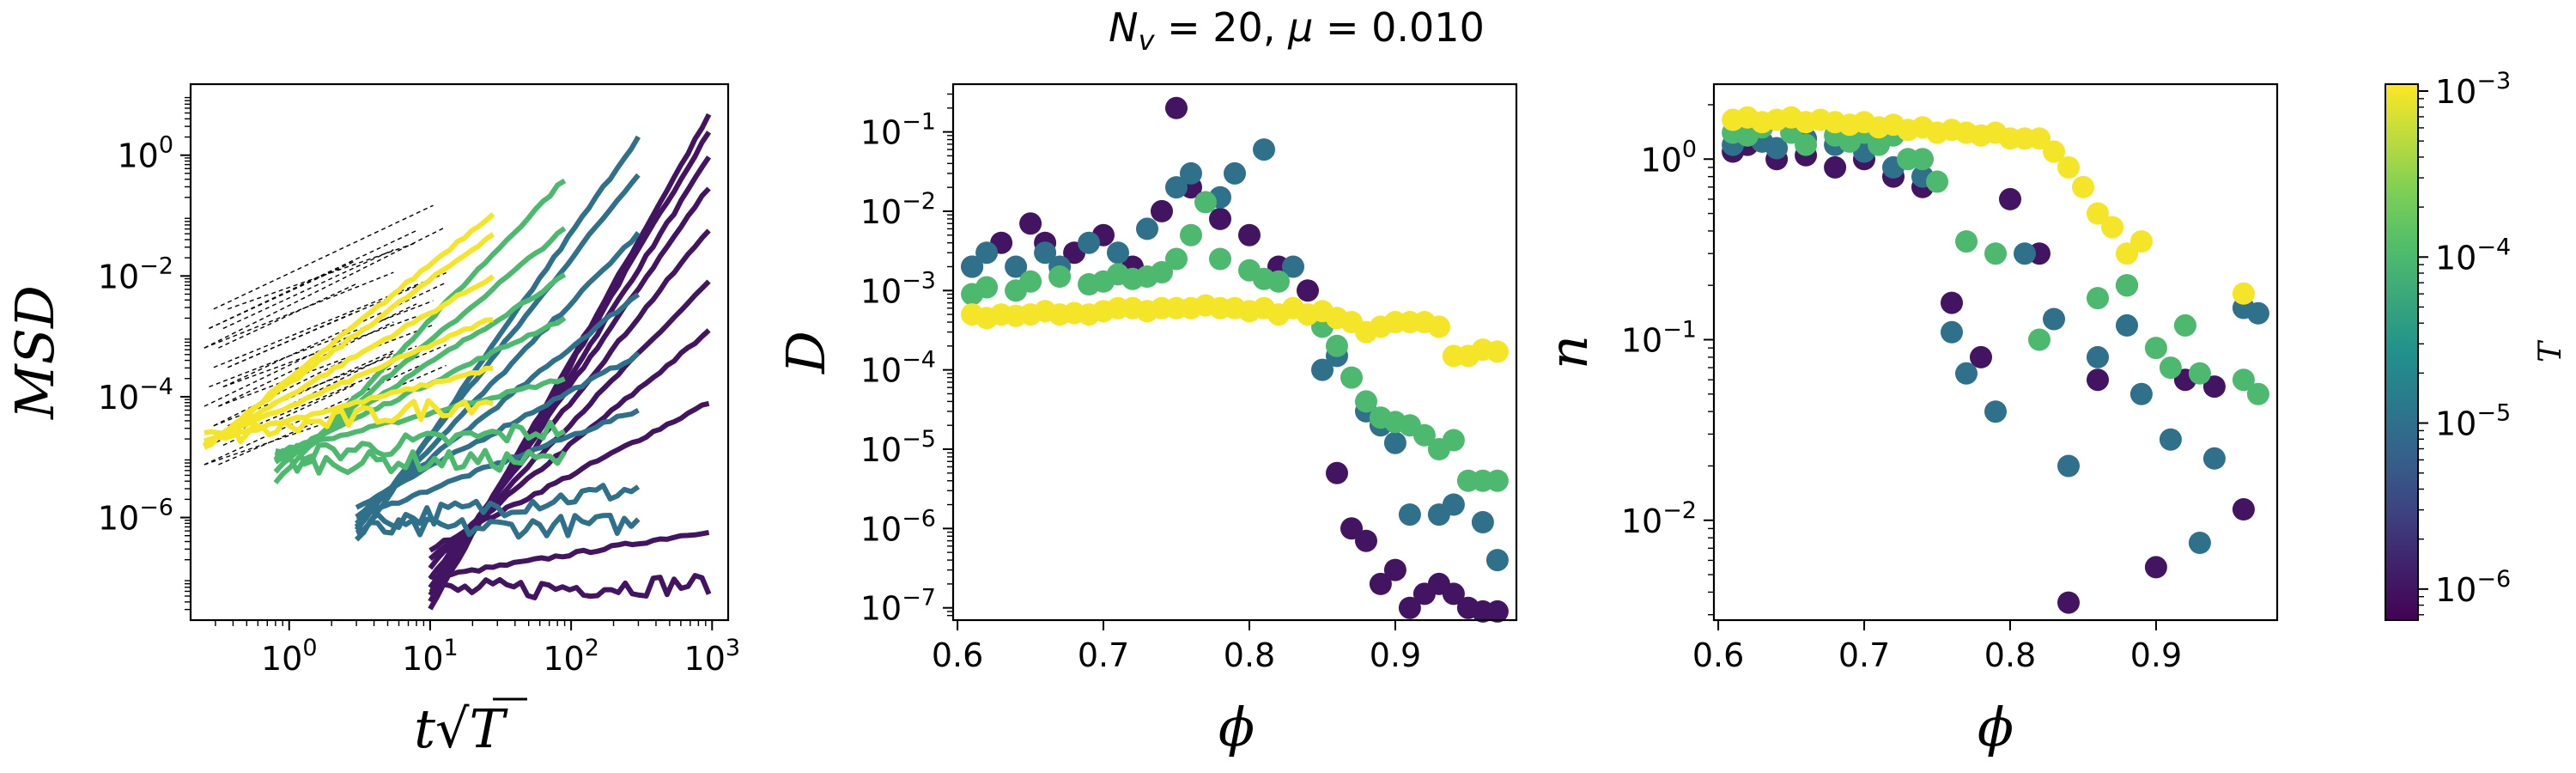 The height and width of the screenshot is (773, 2576). What do you see at coordinates (452, 648) in the screenshot?
I see `x-tick-label-exp: 1` at bounding box center [452, 648].